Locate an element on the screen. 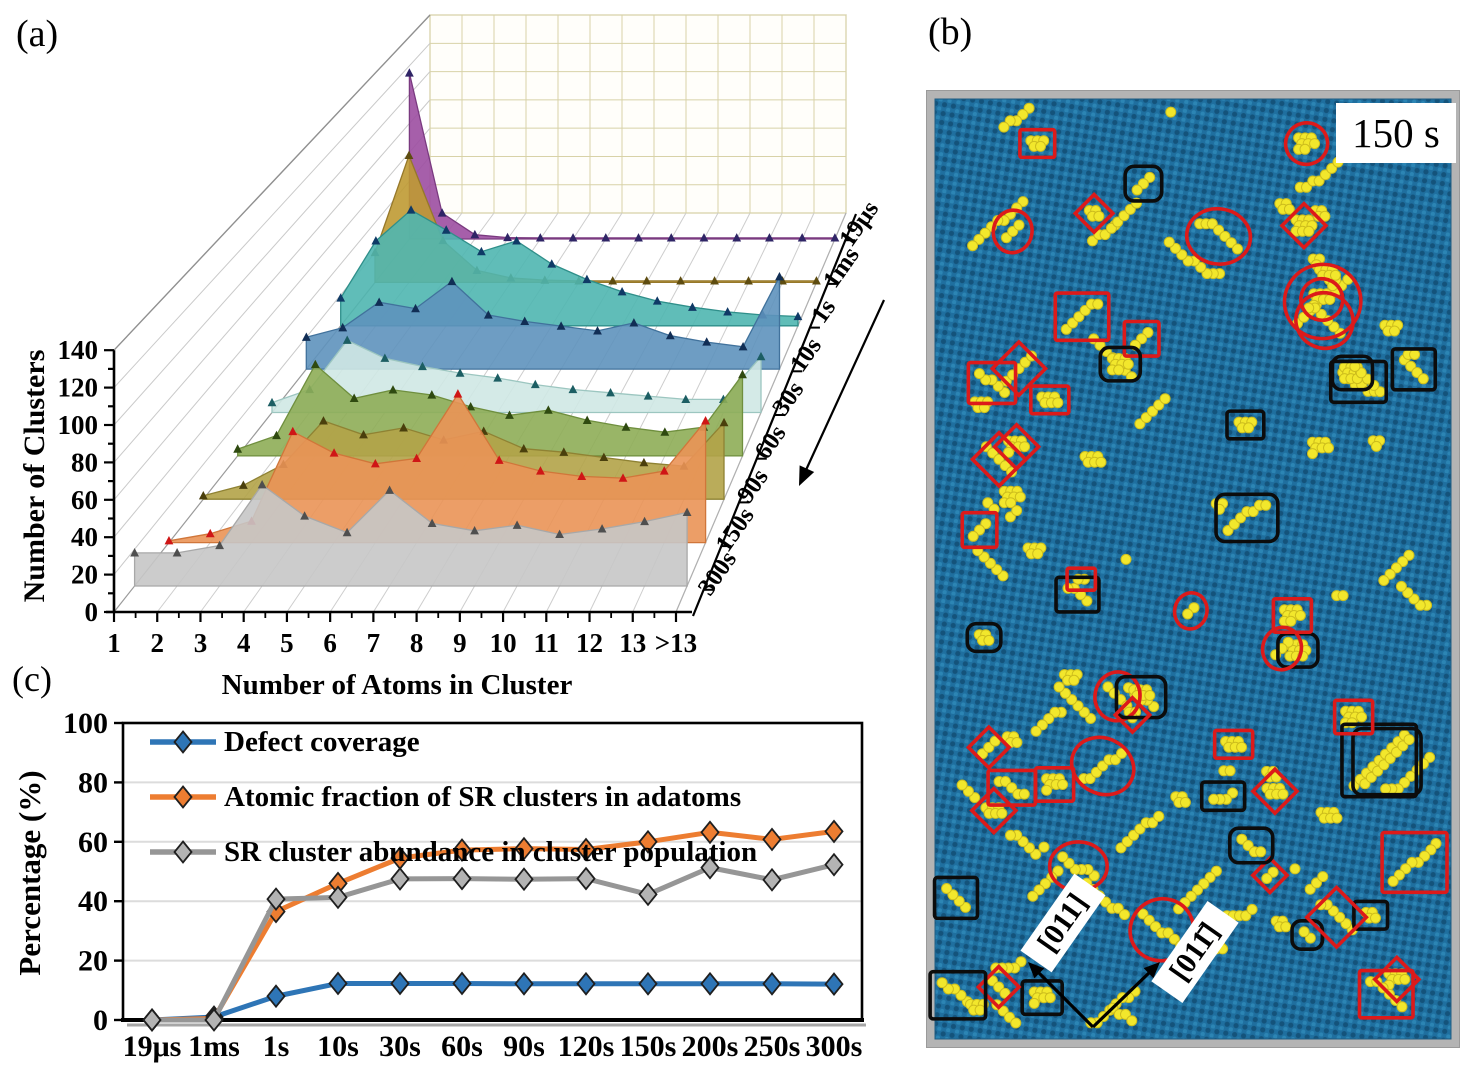 Image resolution: width=1473 pixels, height=1091 pixels. svg-text: 250s is located at coordinates (772, 1046).